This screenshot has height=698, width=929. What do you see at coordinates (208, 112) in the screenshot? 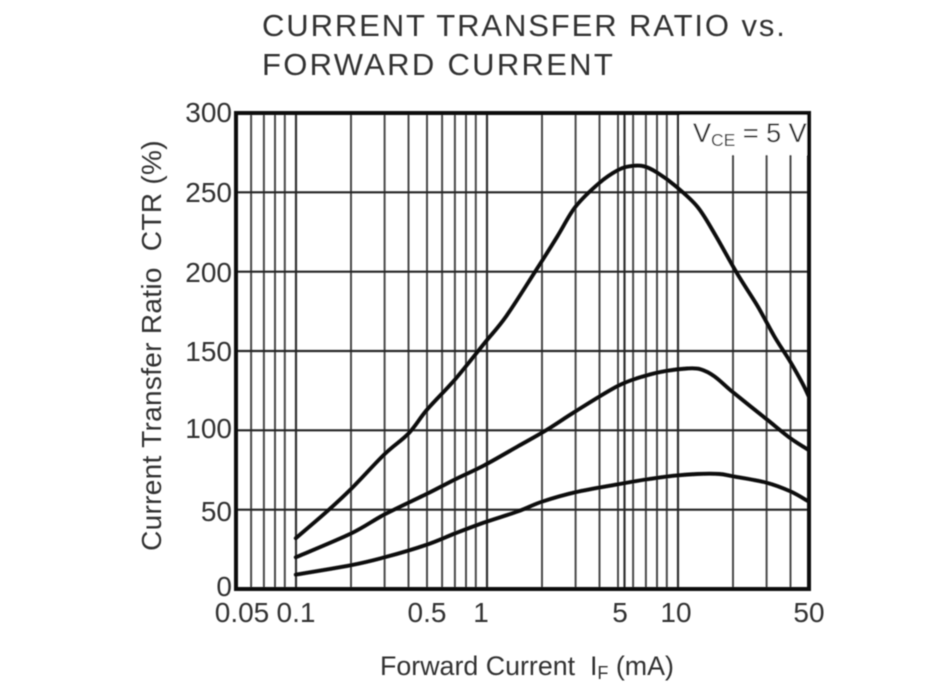
I see `svg-text: 300` at bounding box center [208, 112].